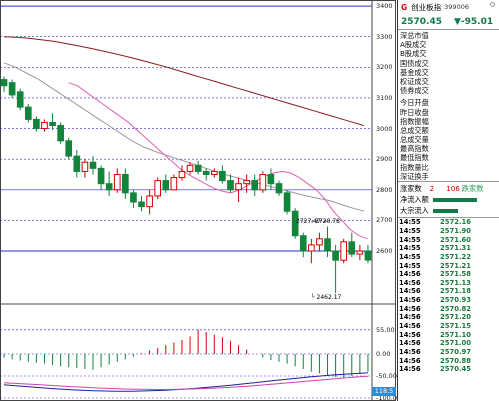  Describe the element at coordinates (384, 220) in the screenshot. I see `price-tick-label: 2700` at that location.